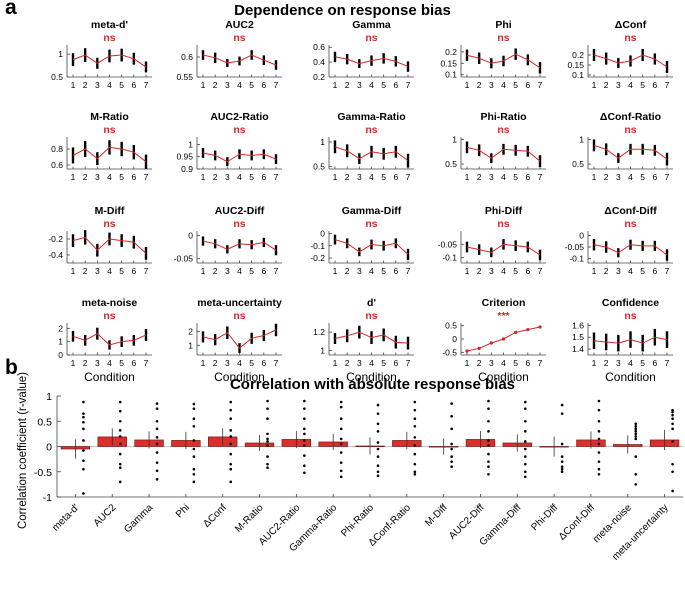 Image resolution: width=685 pixels, height=593 pixels. Describe the element at coordinates (578, 164) in the screenshot. I see `y-tick-label: 0.5` at that location.